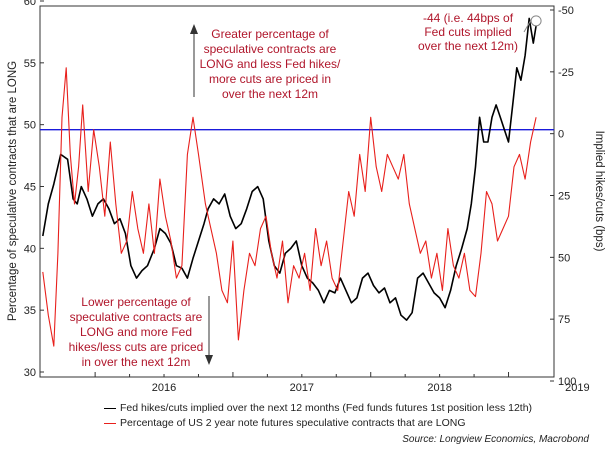 The image size is (605, 457). Describe the element at coordinates (566, 73) in the screenshot. I see `right-tick-label: -25` at that location.